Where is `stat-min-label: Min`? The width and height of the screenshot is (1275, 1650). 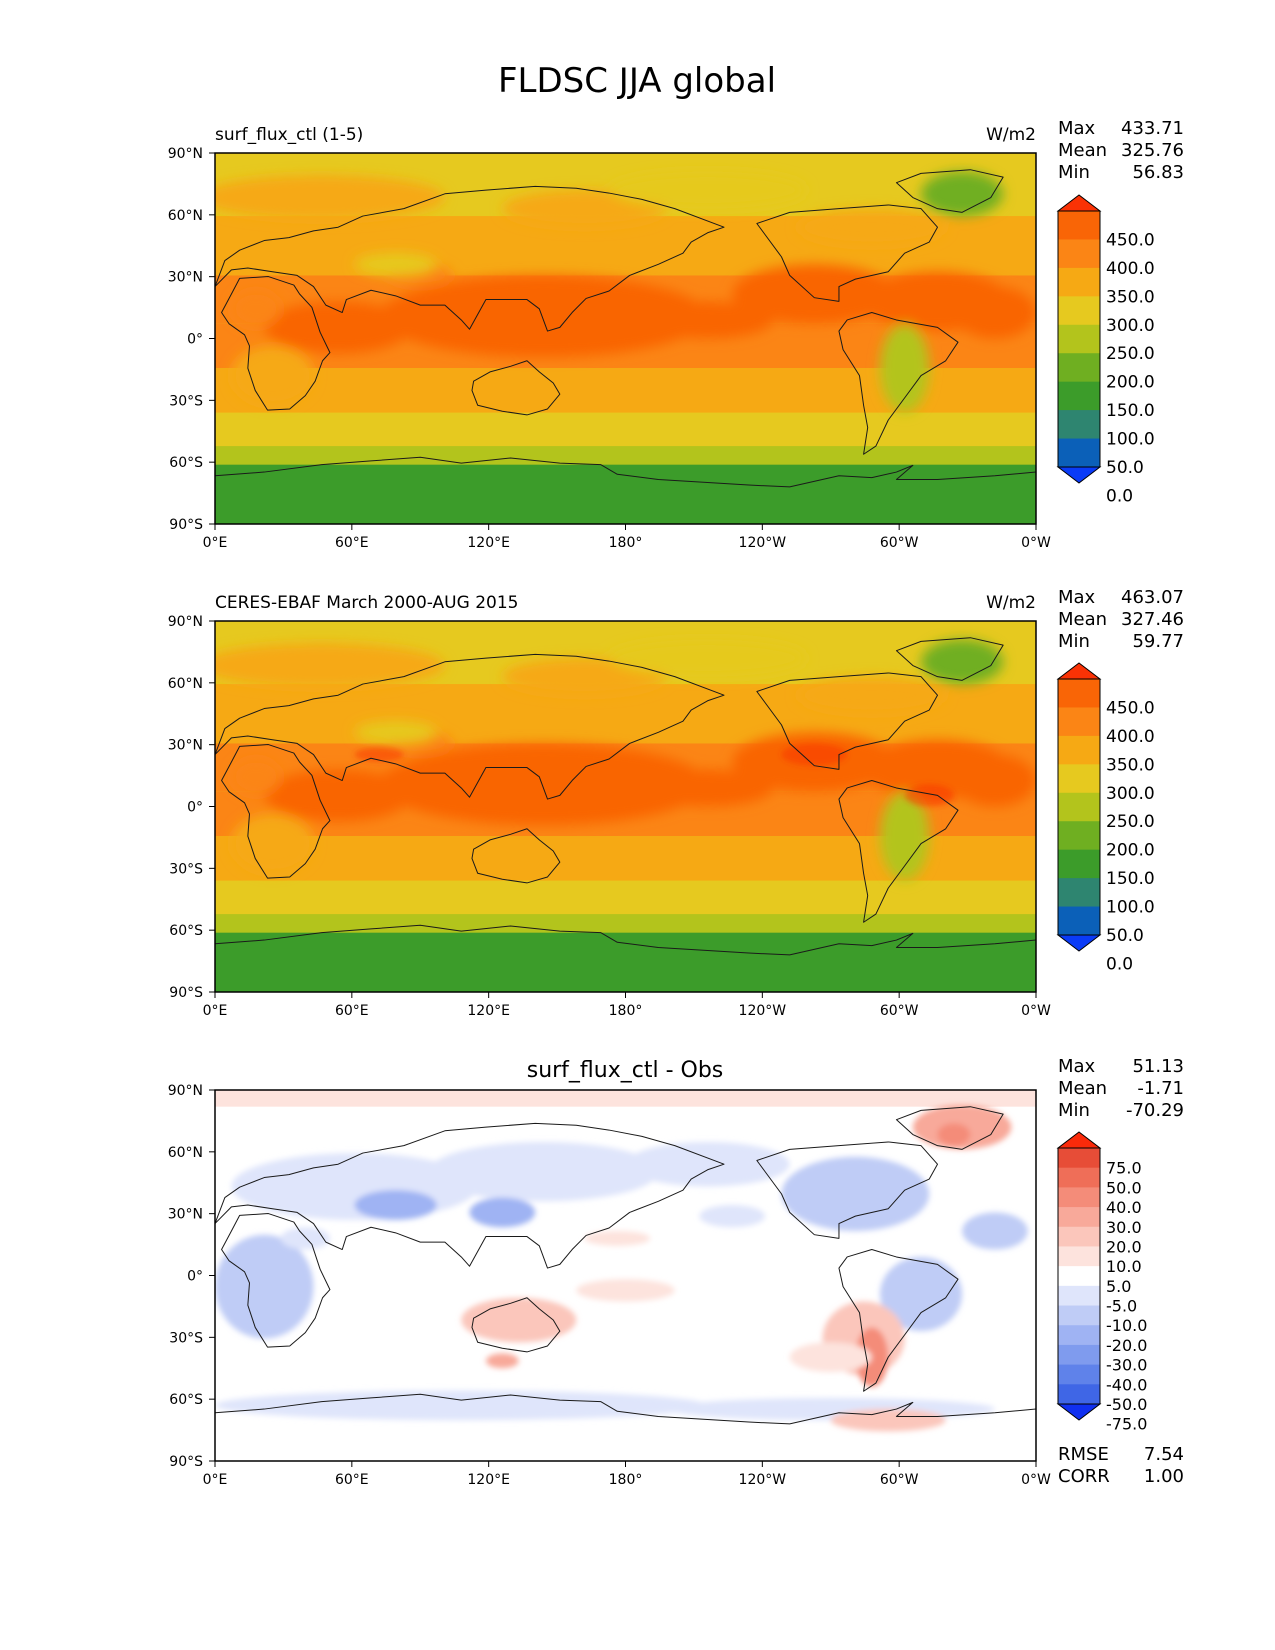 stat-min-label: Min is located at coordinates (1074, 641).